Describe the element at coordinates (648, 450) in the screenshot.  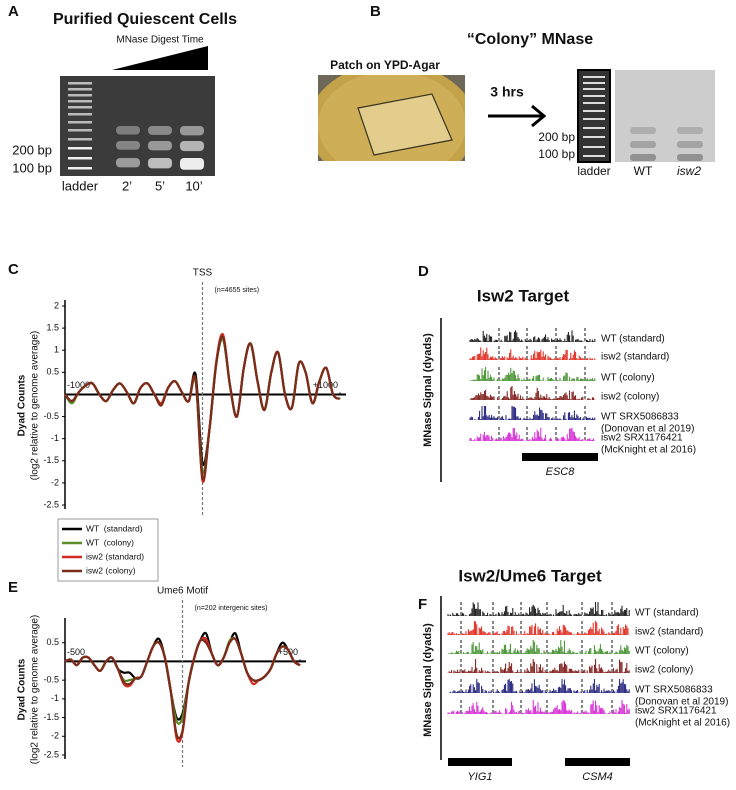
I see `track-label: (McKnight et al 2016)` at that location.